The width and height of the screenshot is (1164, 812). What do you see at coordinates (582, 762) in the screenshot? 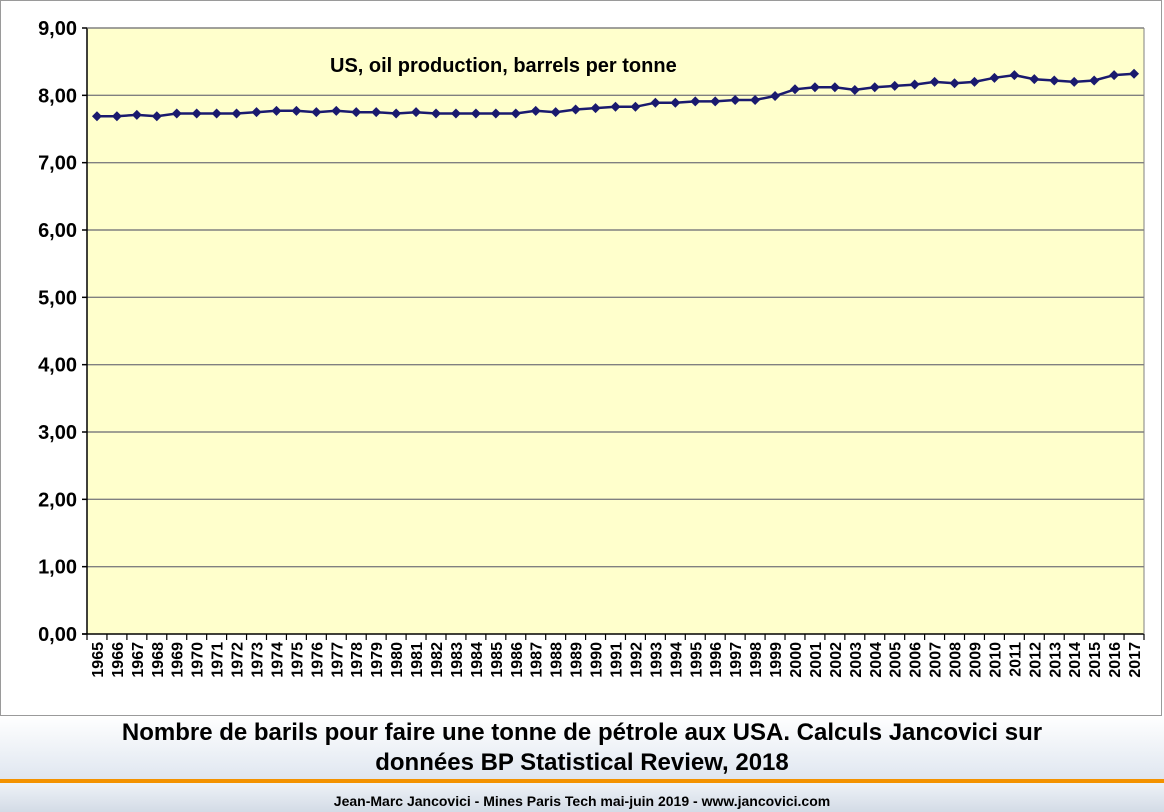
I see `caption-line-2: données BP Statistical Review, 2018` at bounding box center [582, 762].